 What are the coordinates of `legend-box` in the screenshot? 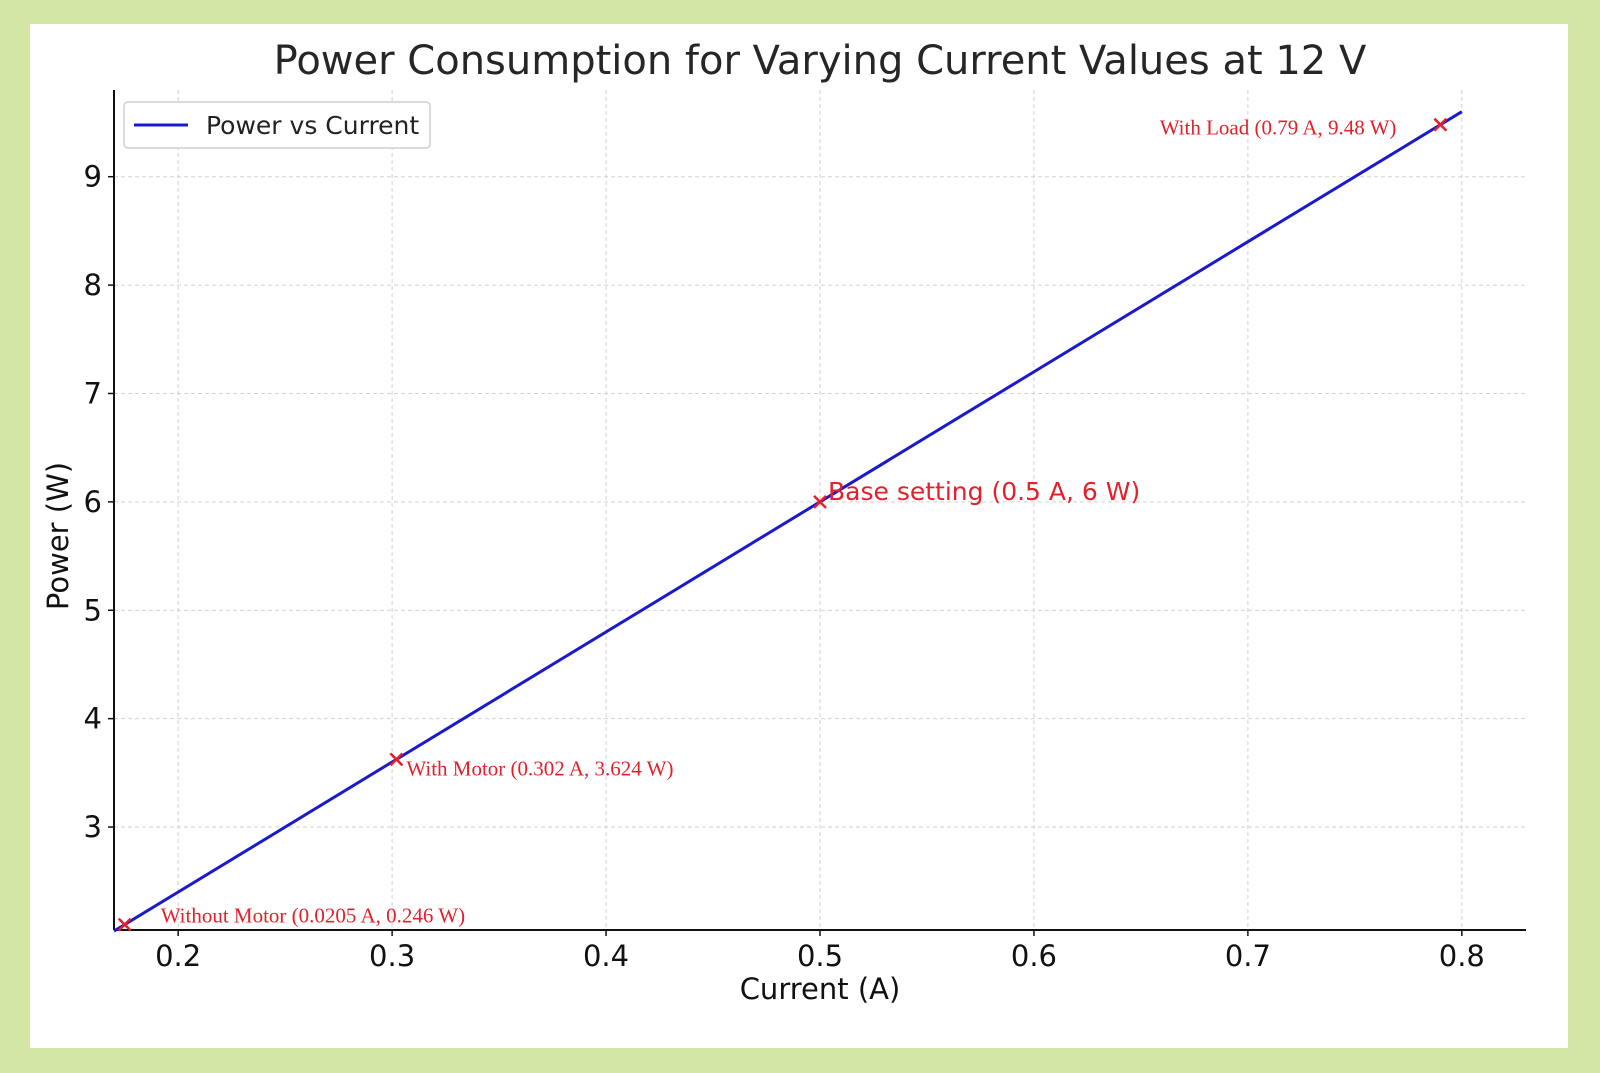 It's located at (277, 125).